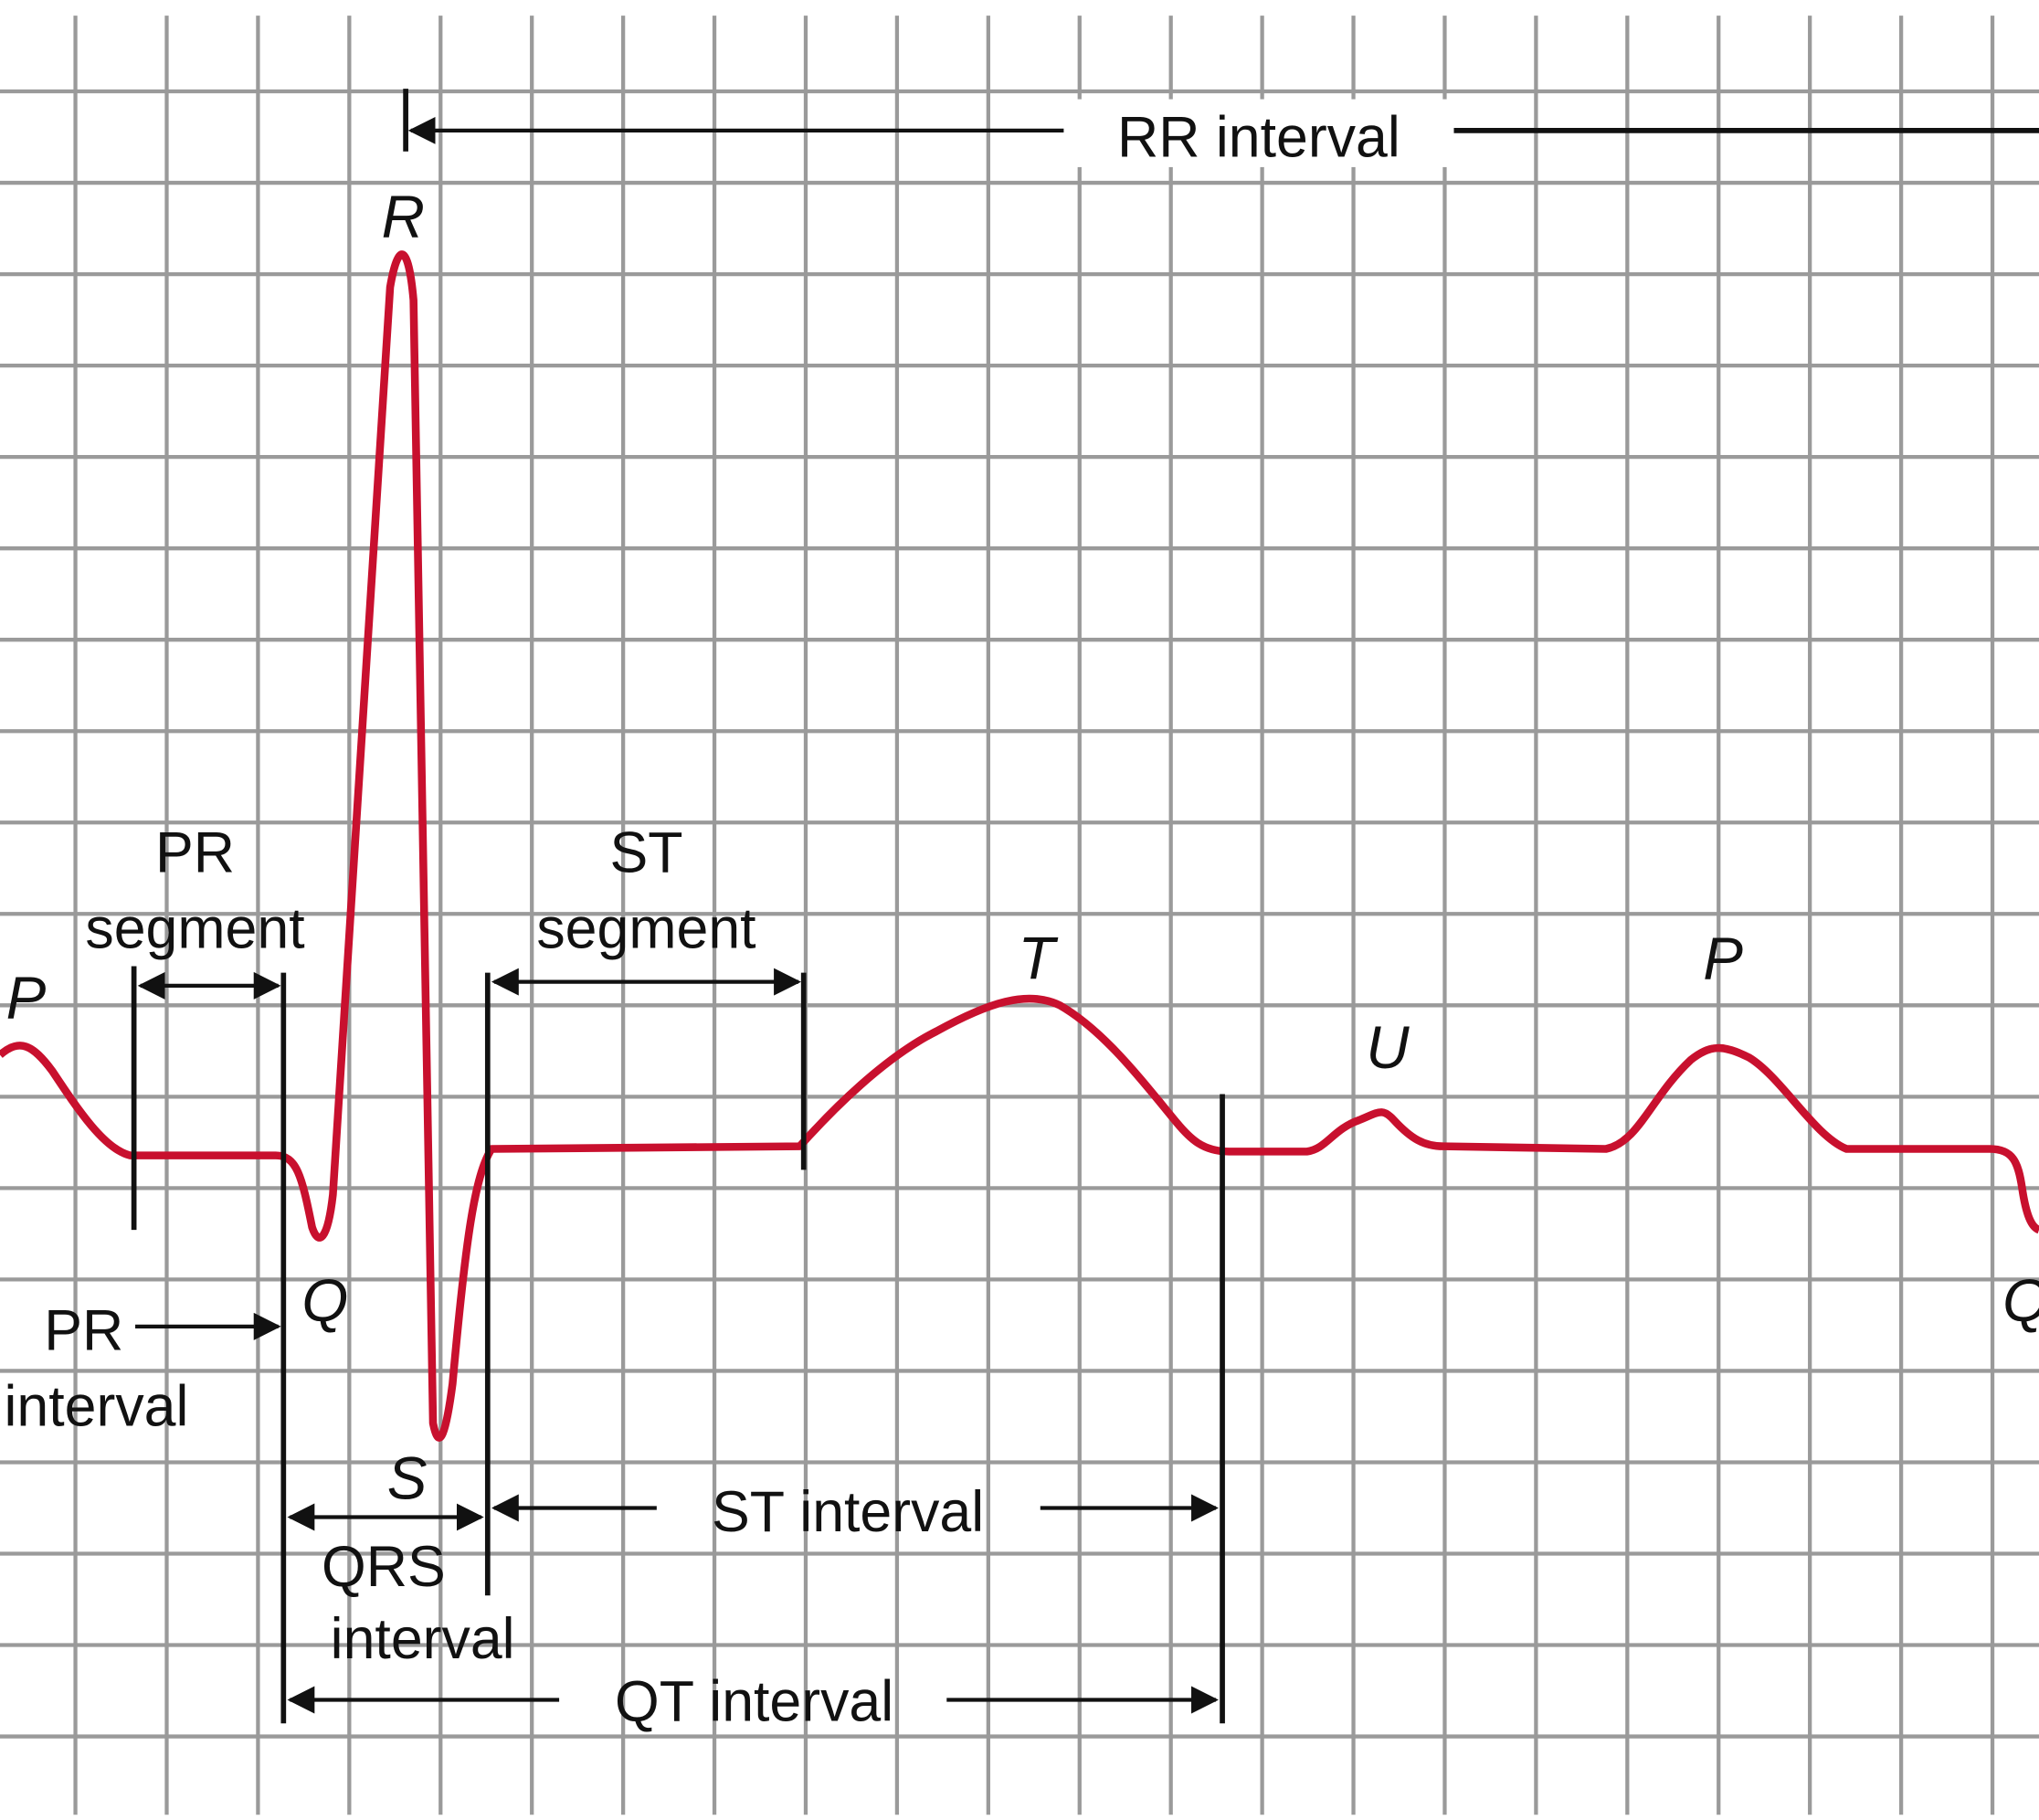  Describe the element at coordinates (403, 217) in the screenshot. I see `wave-label: R` at that location.